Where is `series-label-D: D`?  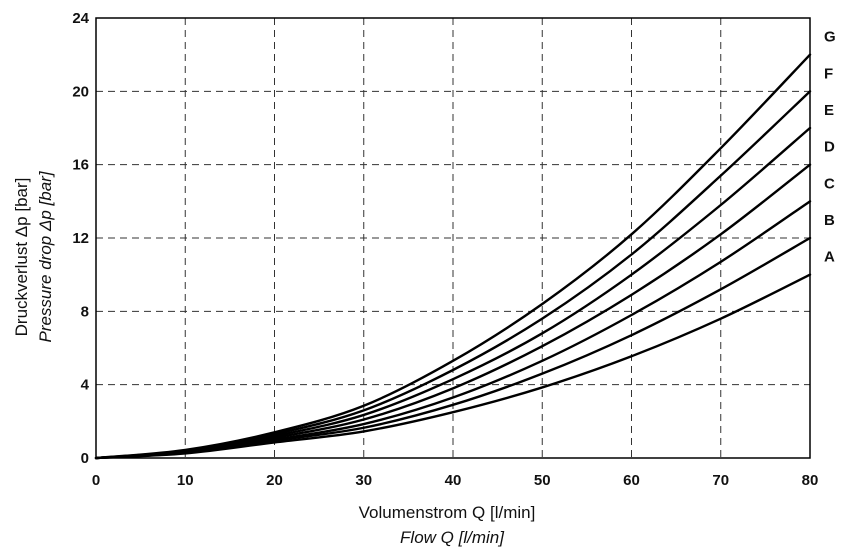
series-label-D: D is located at coordinates (829, 147).